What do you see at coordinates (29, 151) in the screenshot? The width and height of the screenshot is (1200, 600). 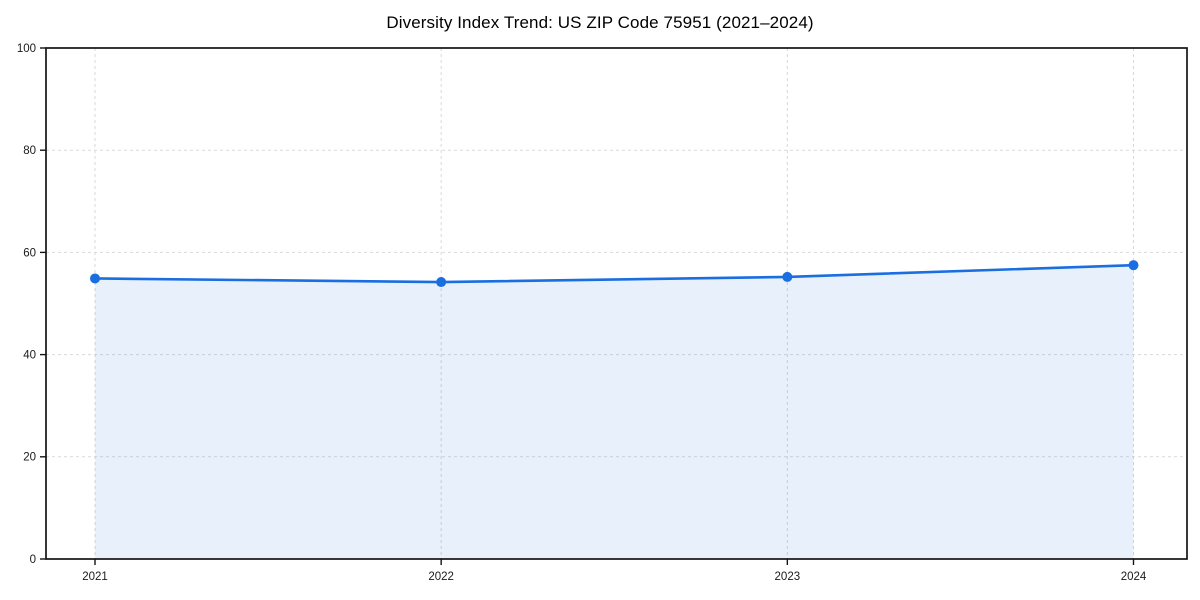 I see `y-axis-tick-label: 80` at bounding box center [29, 151].